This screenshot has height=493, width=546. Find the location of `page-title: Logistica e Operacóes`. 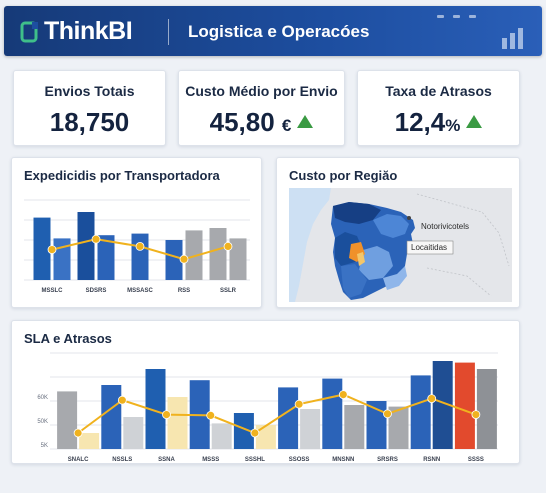

page-title: Logistica e Operacóes is located at coordinates (279, 31).